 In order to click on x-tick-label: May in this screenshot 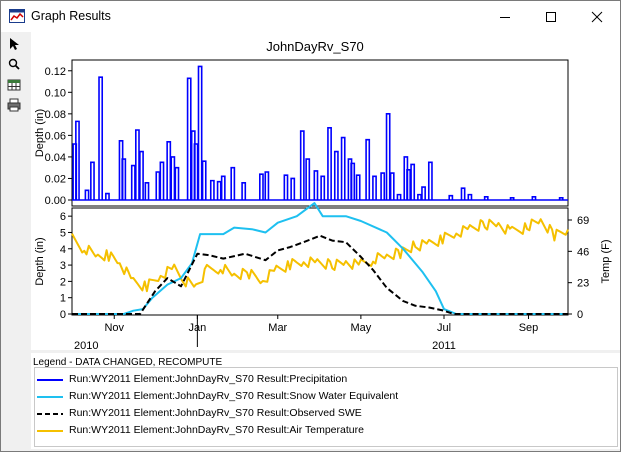, I will do `click(360, 328)`.